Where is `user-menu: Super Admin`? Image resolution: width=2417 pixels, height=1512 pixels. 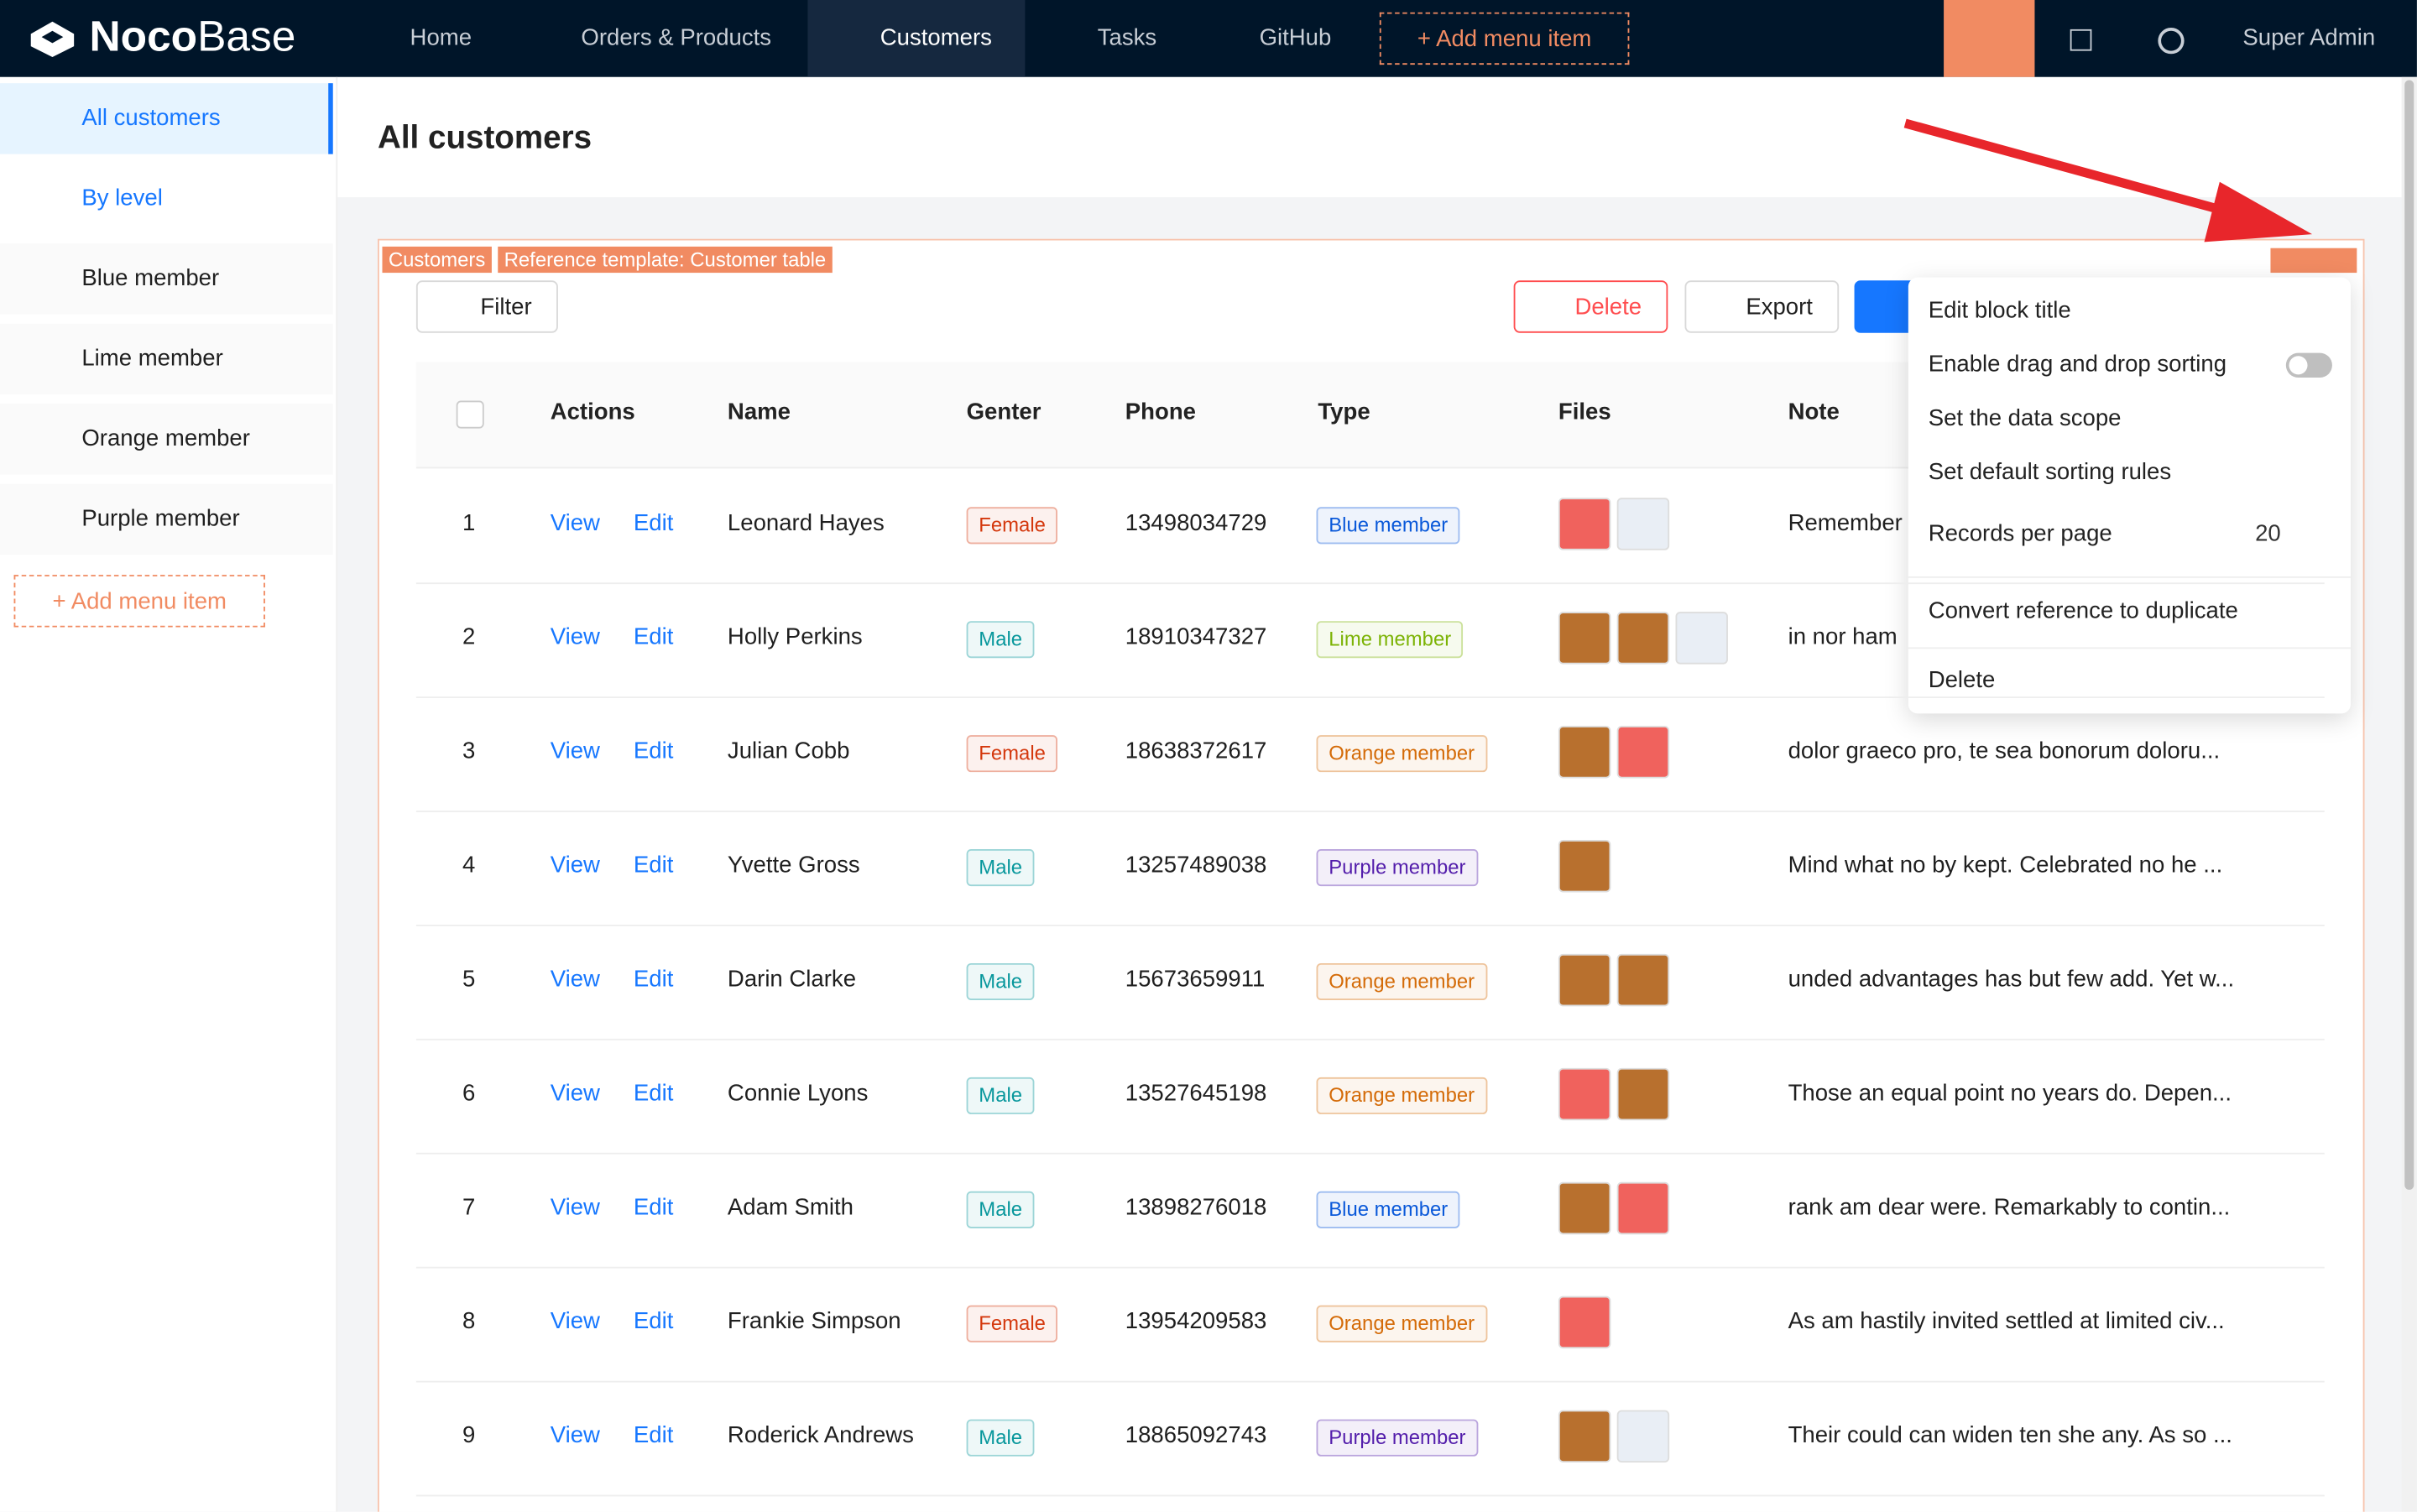 user-menu: Super Admin is located at coordinates (2309, 37).